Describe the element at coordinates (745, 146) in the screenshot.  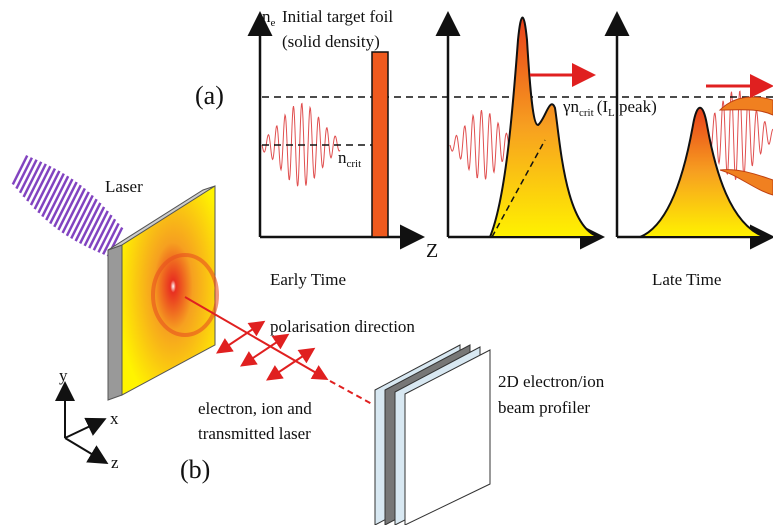
I see `ion-jets` at that location.